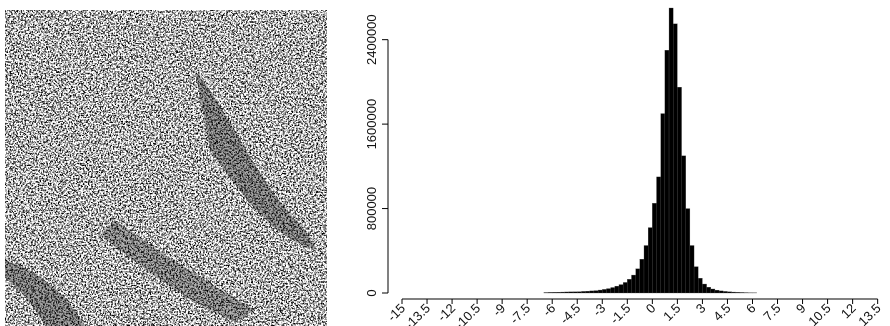 Image resolution: width=890 pixels, height=326 pixels. Describe the element at coordinates (418, 313) in the screenshot. I see `x-tick-label: -13.5` at that location.